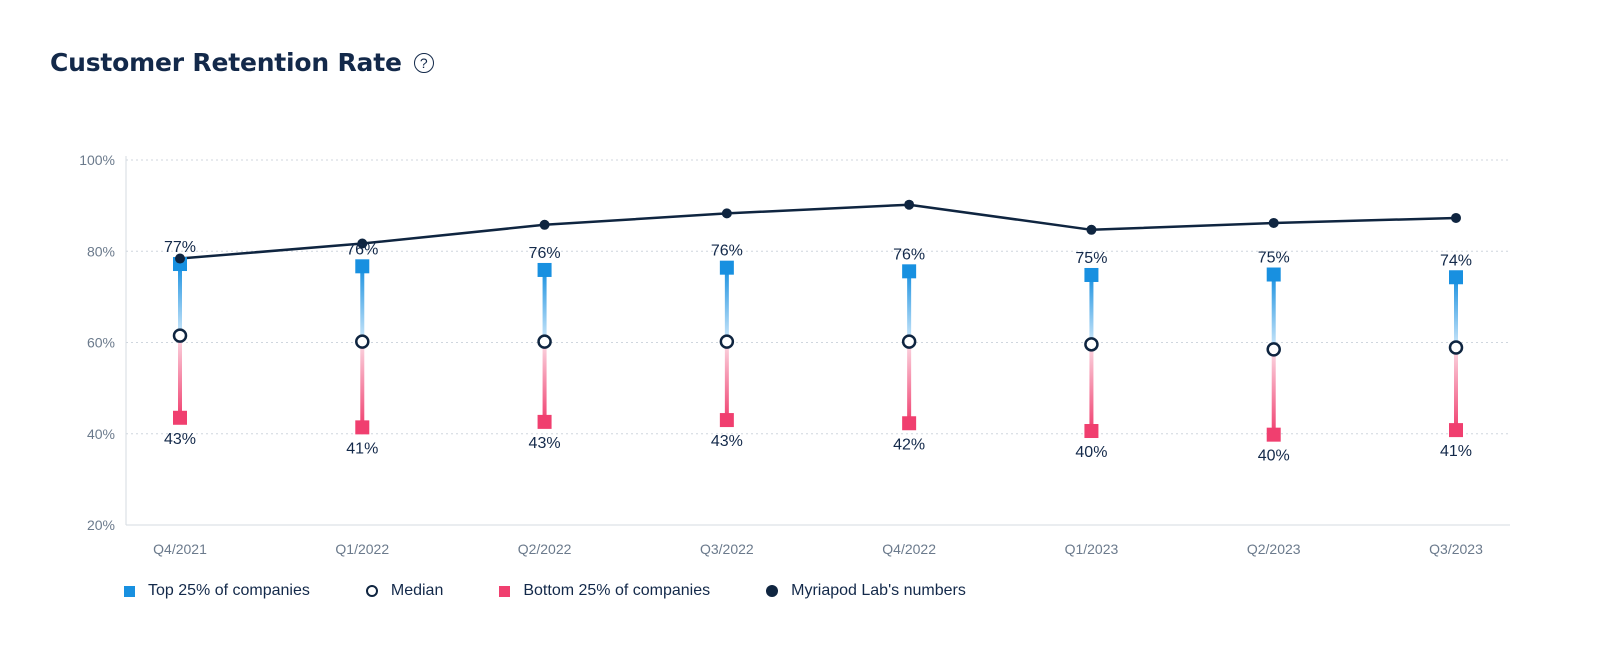 The height and width of the screenshot is (649, 1600). I want to click on bottom-25-data-label: 42%, so click(909, 444).